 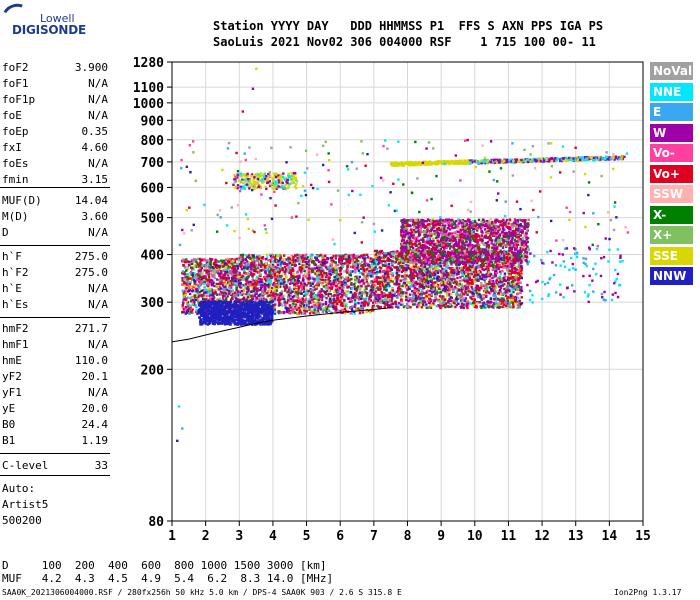 What do you see at coordinates (55, 179) in the screenshot?
I see `param-row-fmin: fmin 3.15` at bounding box center [55, 179].